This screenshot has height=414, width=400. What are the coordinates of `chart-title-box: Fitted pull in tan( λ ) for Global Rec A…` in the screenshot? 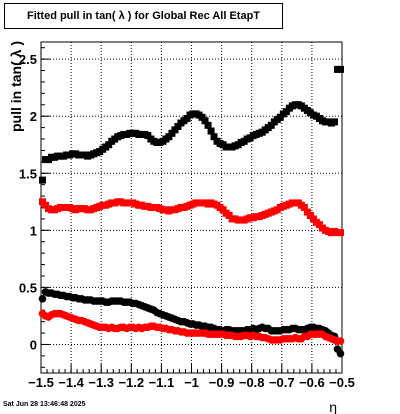 It's located at (143, 16).